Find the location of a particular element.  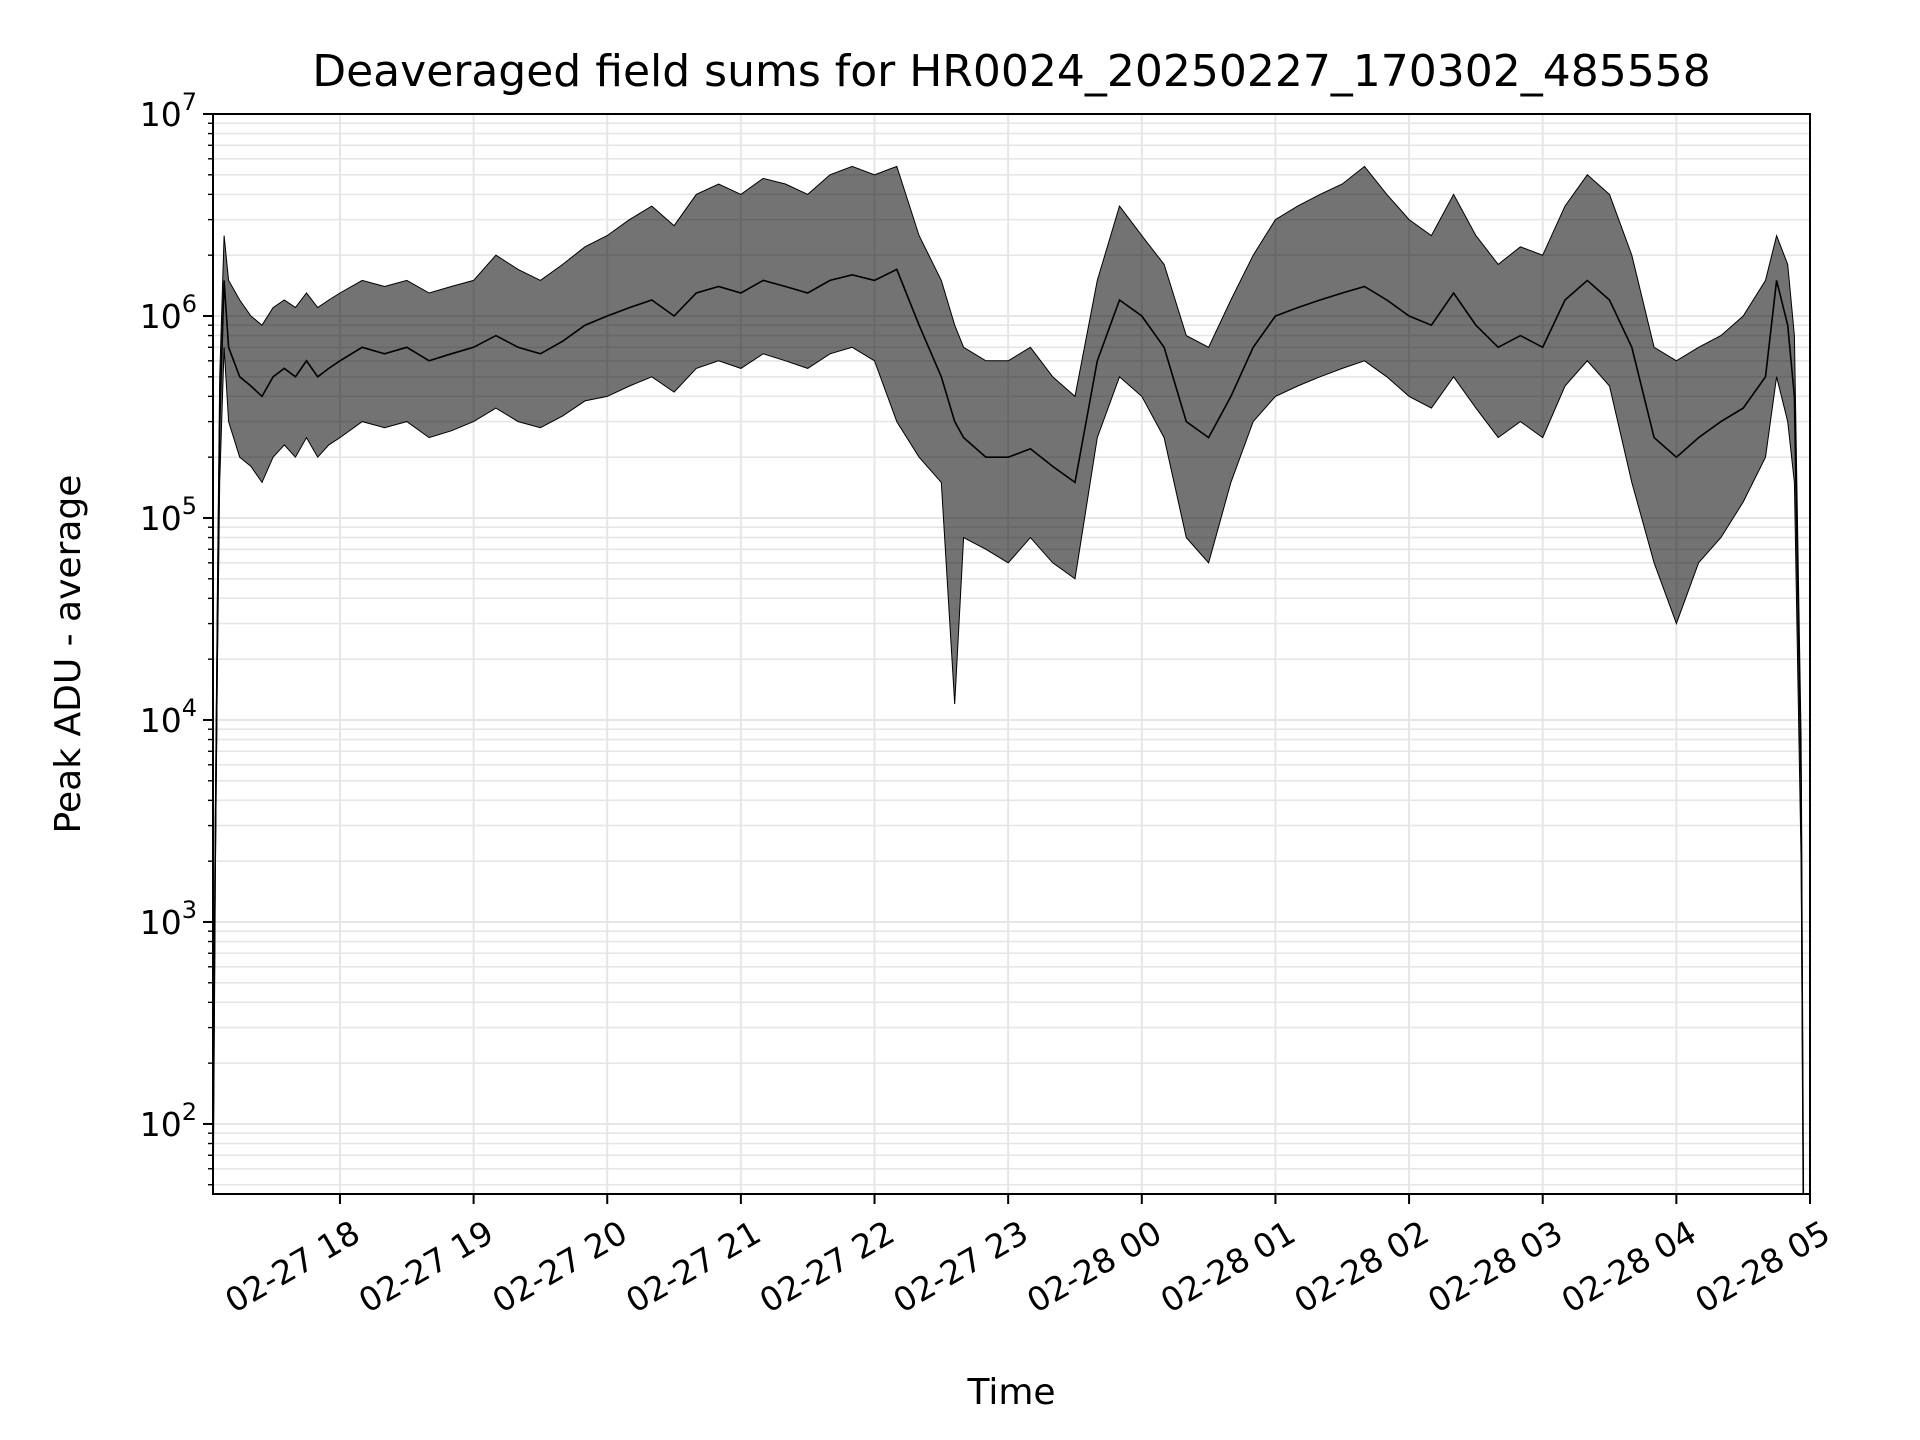

y-tick-label: 10⁷ is located at coordinates (168, 111).